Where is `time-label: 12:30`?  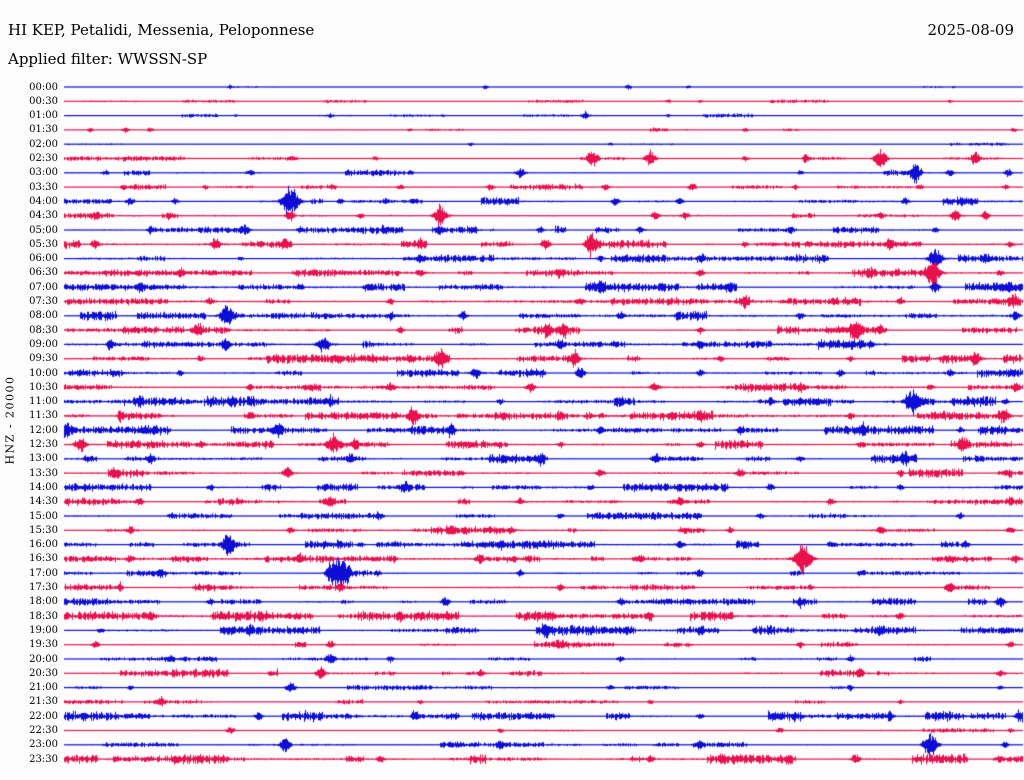 time-label: 12:30 is located at coordinates (43, 444).